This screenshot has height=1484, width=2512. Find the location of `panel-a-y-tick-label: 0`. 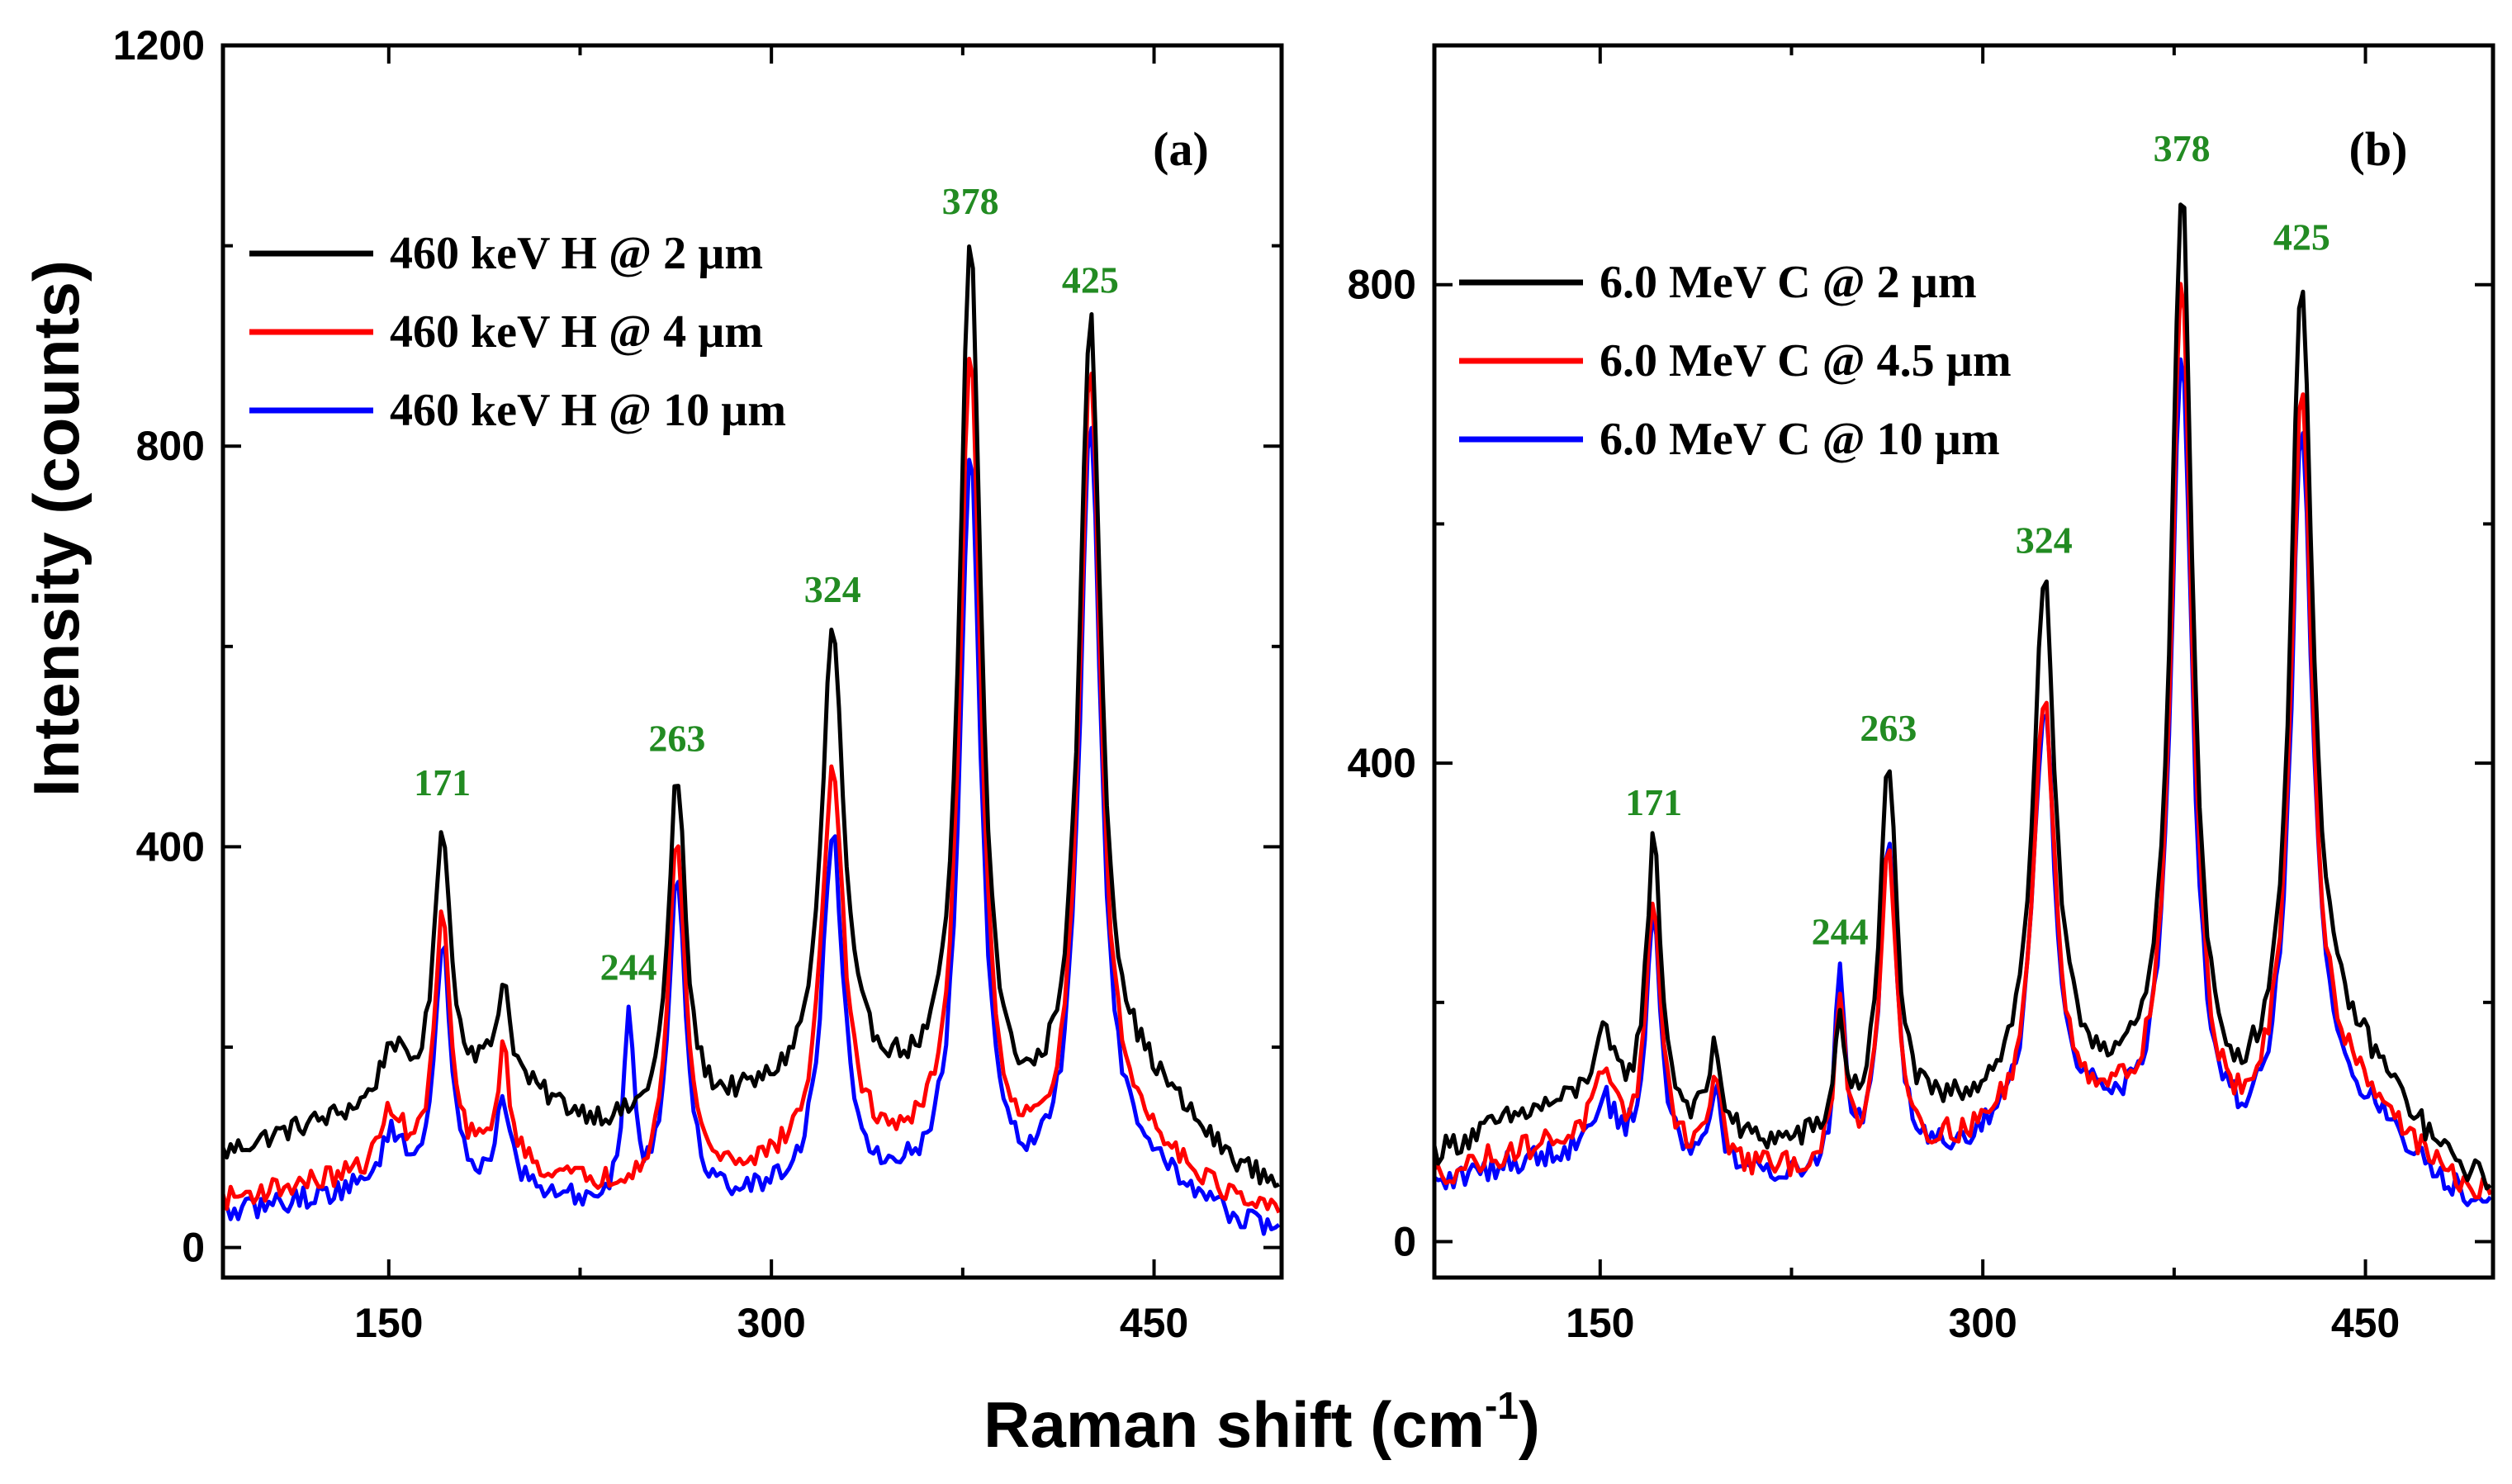

panel-a-y-tick-label: 0 is located at coordinates (193, 1248).